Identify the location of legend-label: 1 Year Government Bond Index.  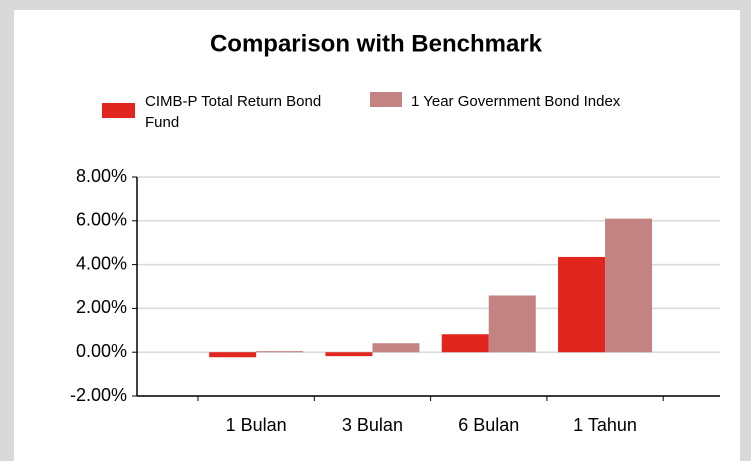
(516, 101).